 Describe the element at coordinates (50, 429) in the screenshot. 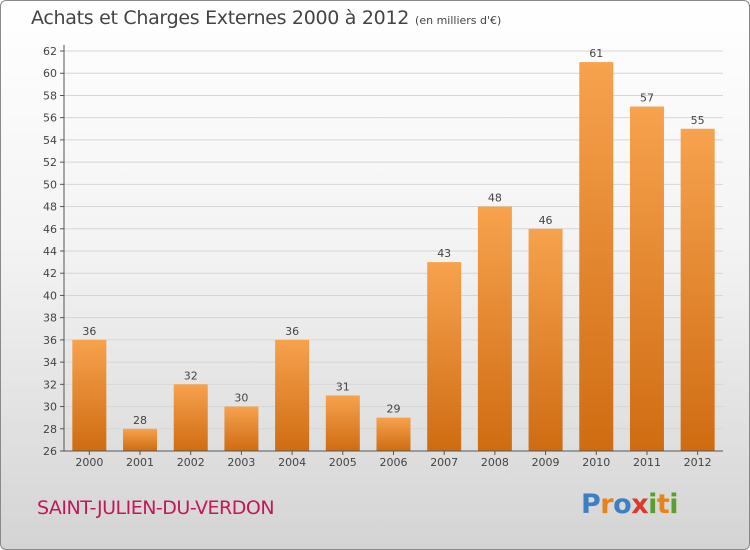

I see `y-tick-label: 28` at that location.